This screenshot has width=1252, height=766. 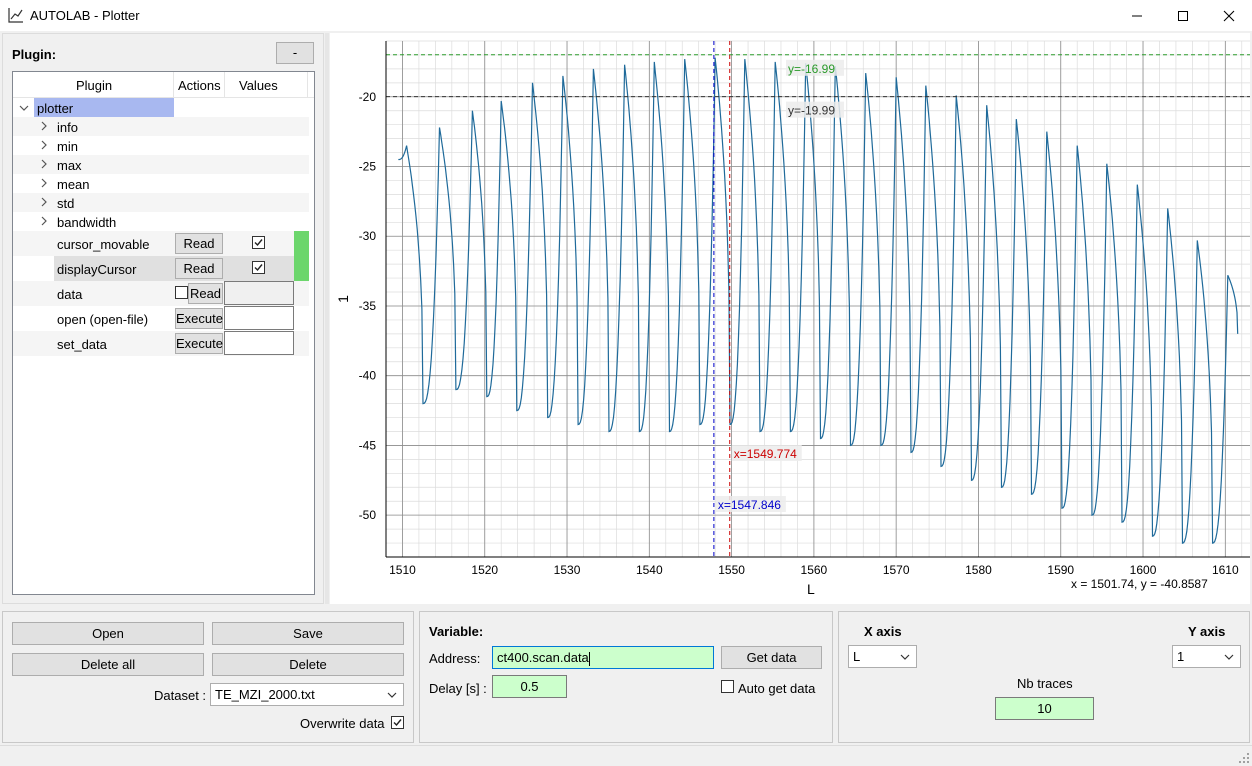 I want to click on plugin-label: Plugin:, so click(x=34, y=54).